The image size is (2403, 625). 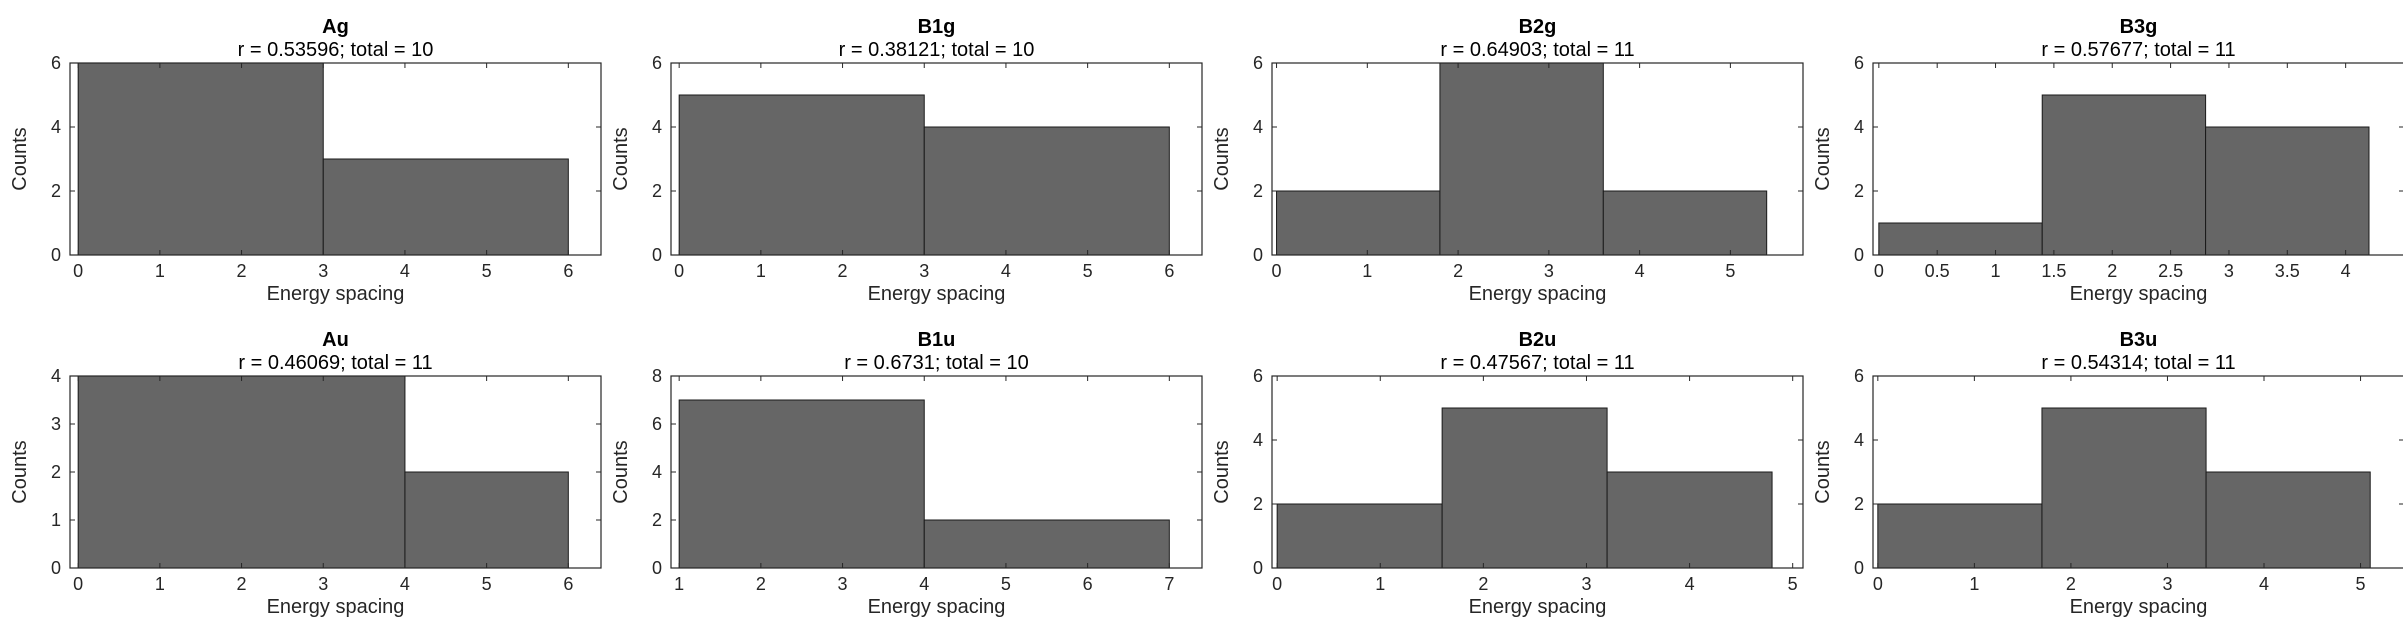 What do you see at coordinates (56, 520) in the screenshot?
I see `y-tick-label: 1` at bounding box center [56, 520].